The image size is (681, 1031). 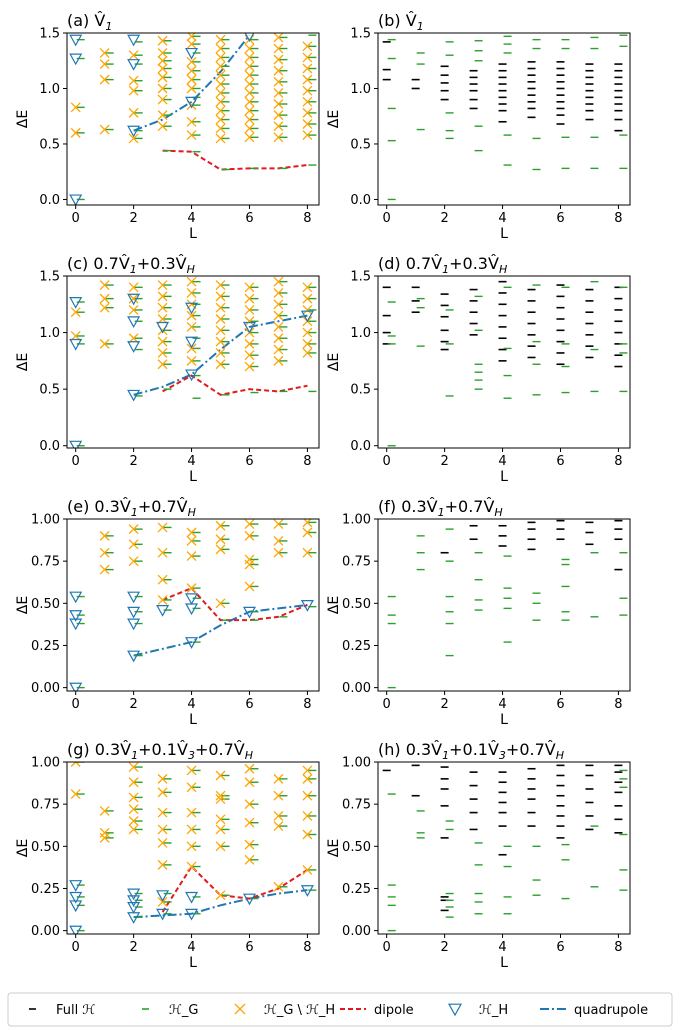 What do you see at coordinates (49, 200) in the screenshot?
I see `y-tick-label: 0.0` at bounding box center [49, 200].